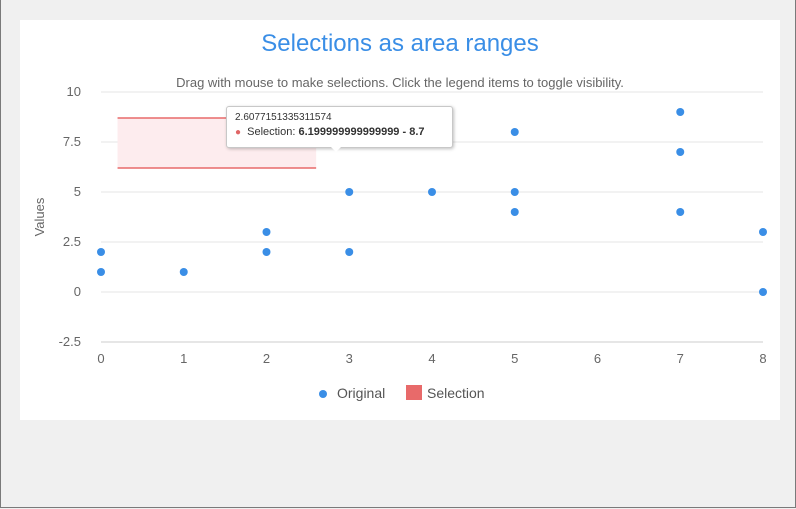 The width and height of the screenshot is (796, 509). Describe the element at coordinates (400, 43) in the screenshot. I see `chart-title: Selections as area ranges` at that location.